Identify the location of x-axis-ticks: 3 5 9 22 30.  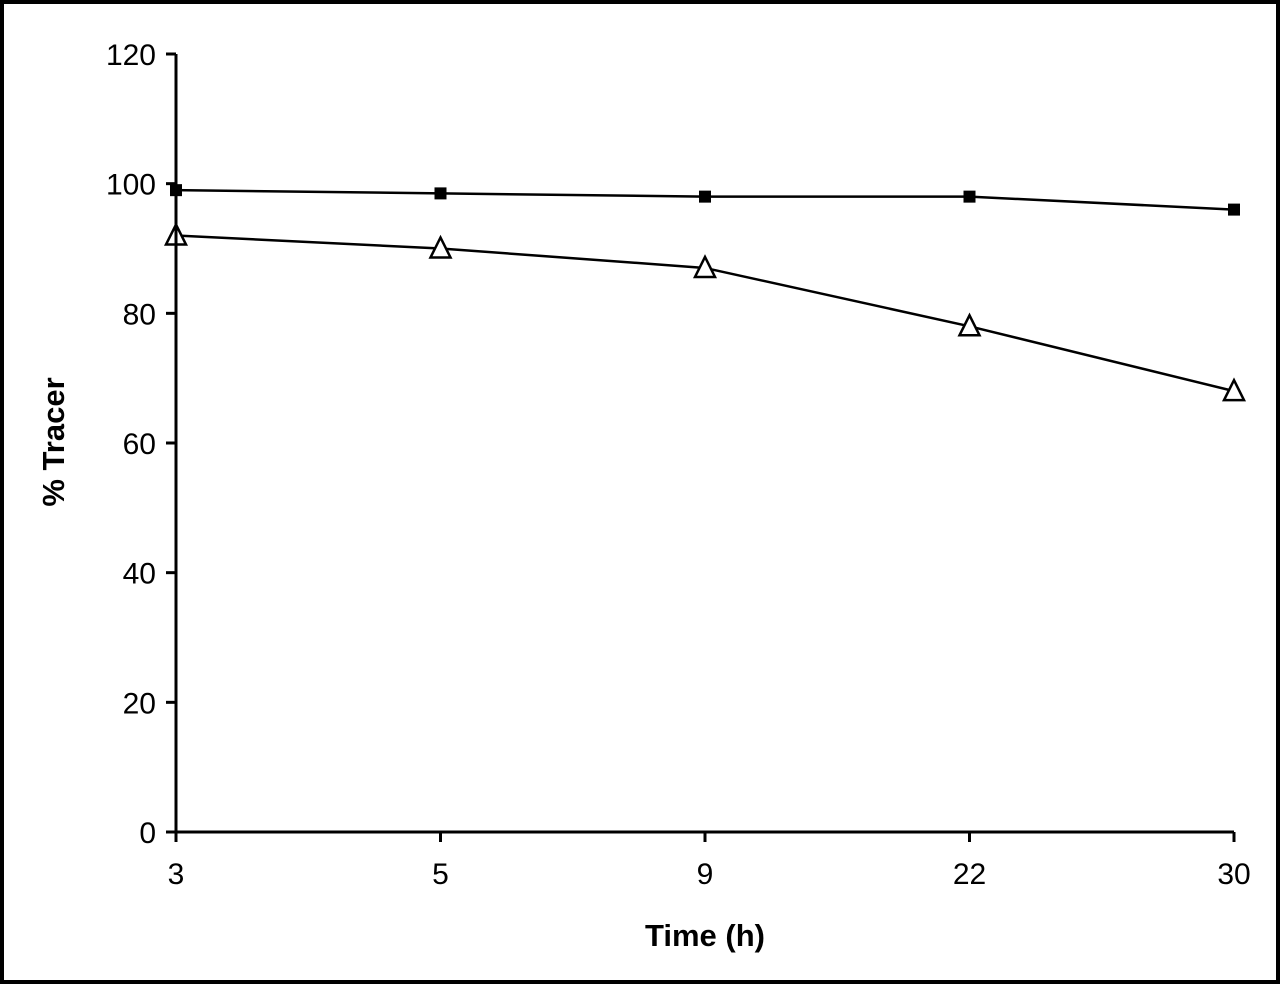
(709, 861).